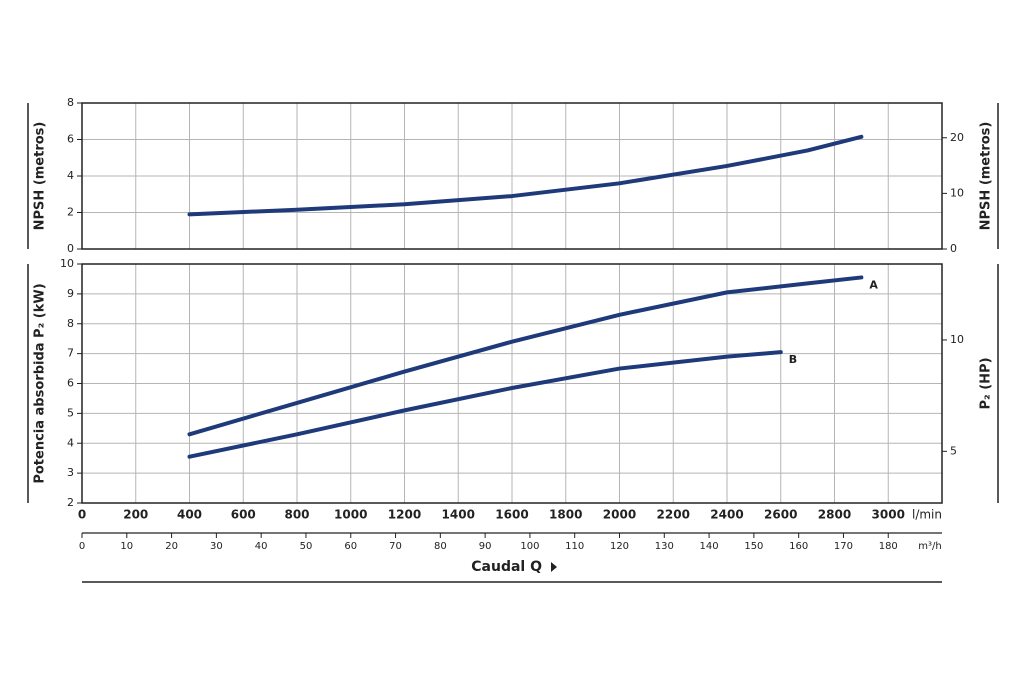 The width and height of the screenshot is (1024, 683). Describe the element at coordinates (888, 546) in the screenshot. I see `x2-tick-label: 180` at that location.